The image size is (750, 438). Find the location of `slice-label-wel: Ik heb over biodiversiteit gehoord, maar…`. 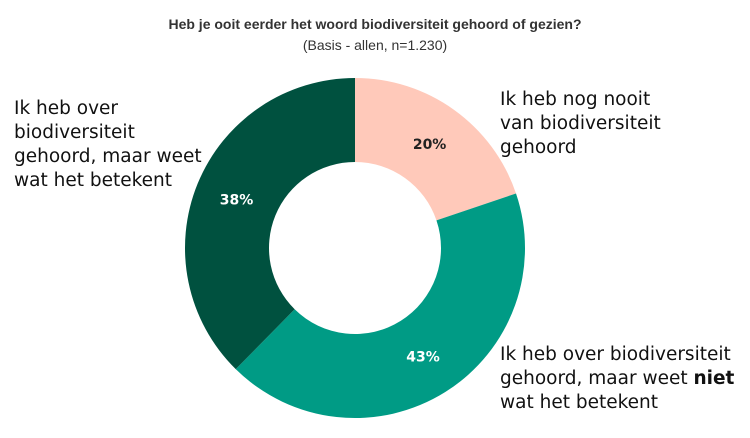

slice-label-wel: Ik heb over biodiversiteit gehoord, maar… is located at coordinates (108, 145).